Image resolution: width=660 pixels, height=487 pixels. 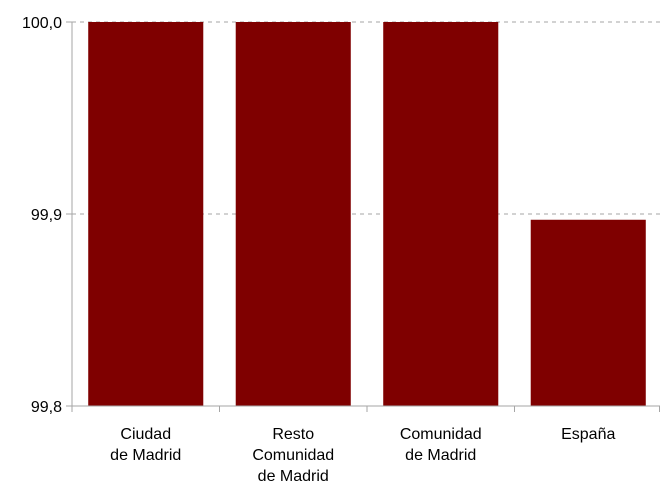 I want to click on y-tick-label: 100,0, so click(x=42, y=23).